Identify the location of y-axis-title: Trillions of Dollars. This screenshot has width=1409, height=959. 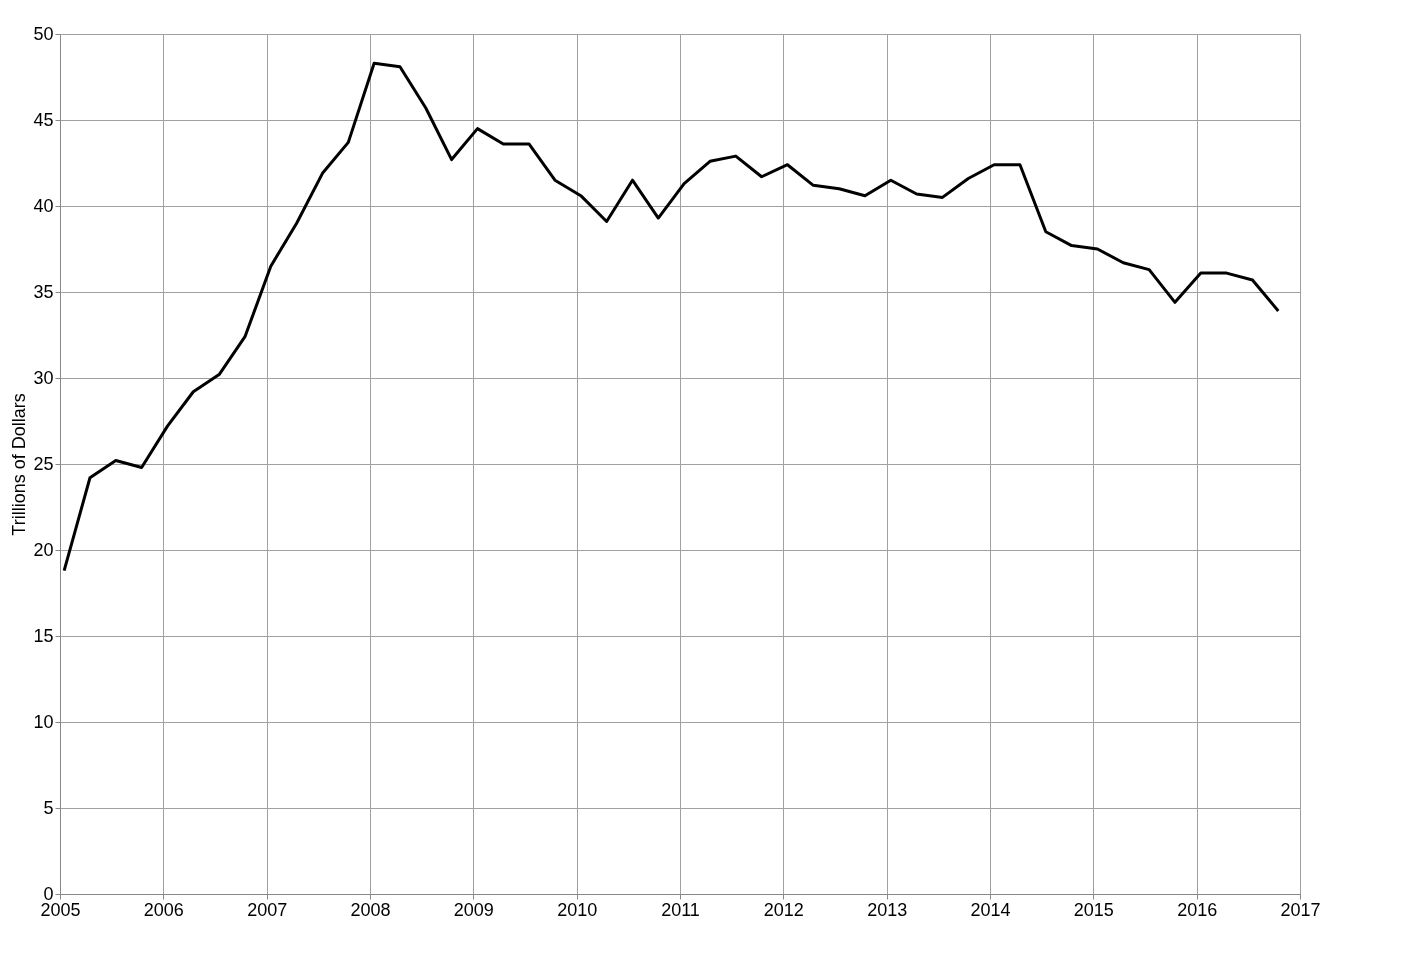
(19, 464).